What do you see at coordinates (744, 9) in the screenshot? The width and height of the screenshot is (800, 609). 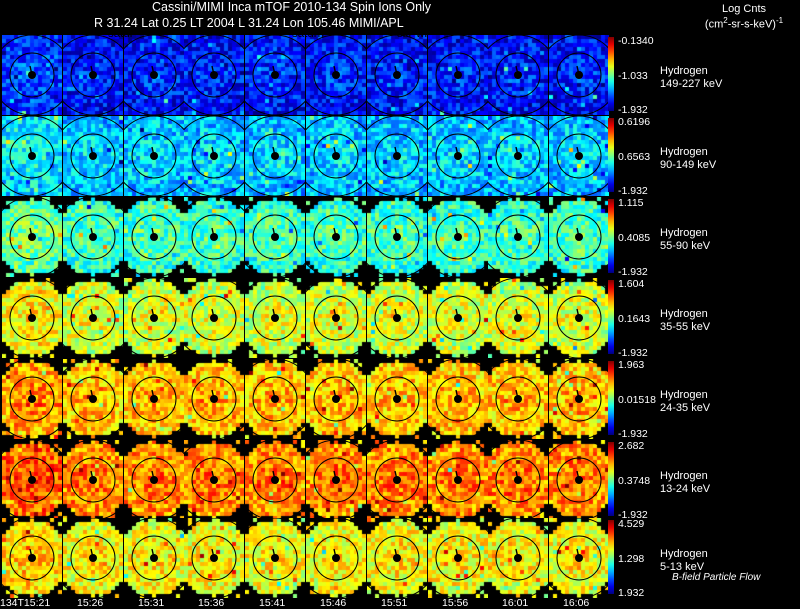 I see `colorscale-title-text: Log Cnts` at bounding box center [744, 9].